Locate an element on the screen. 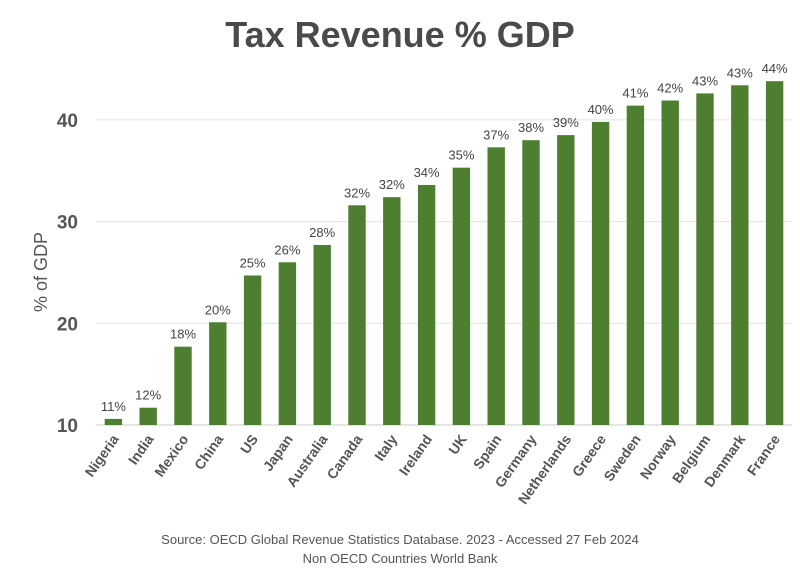  x-tick-label: Mexico is located at coordinates (171, 456).